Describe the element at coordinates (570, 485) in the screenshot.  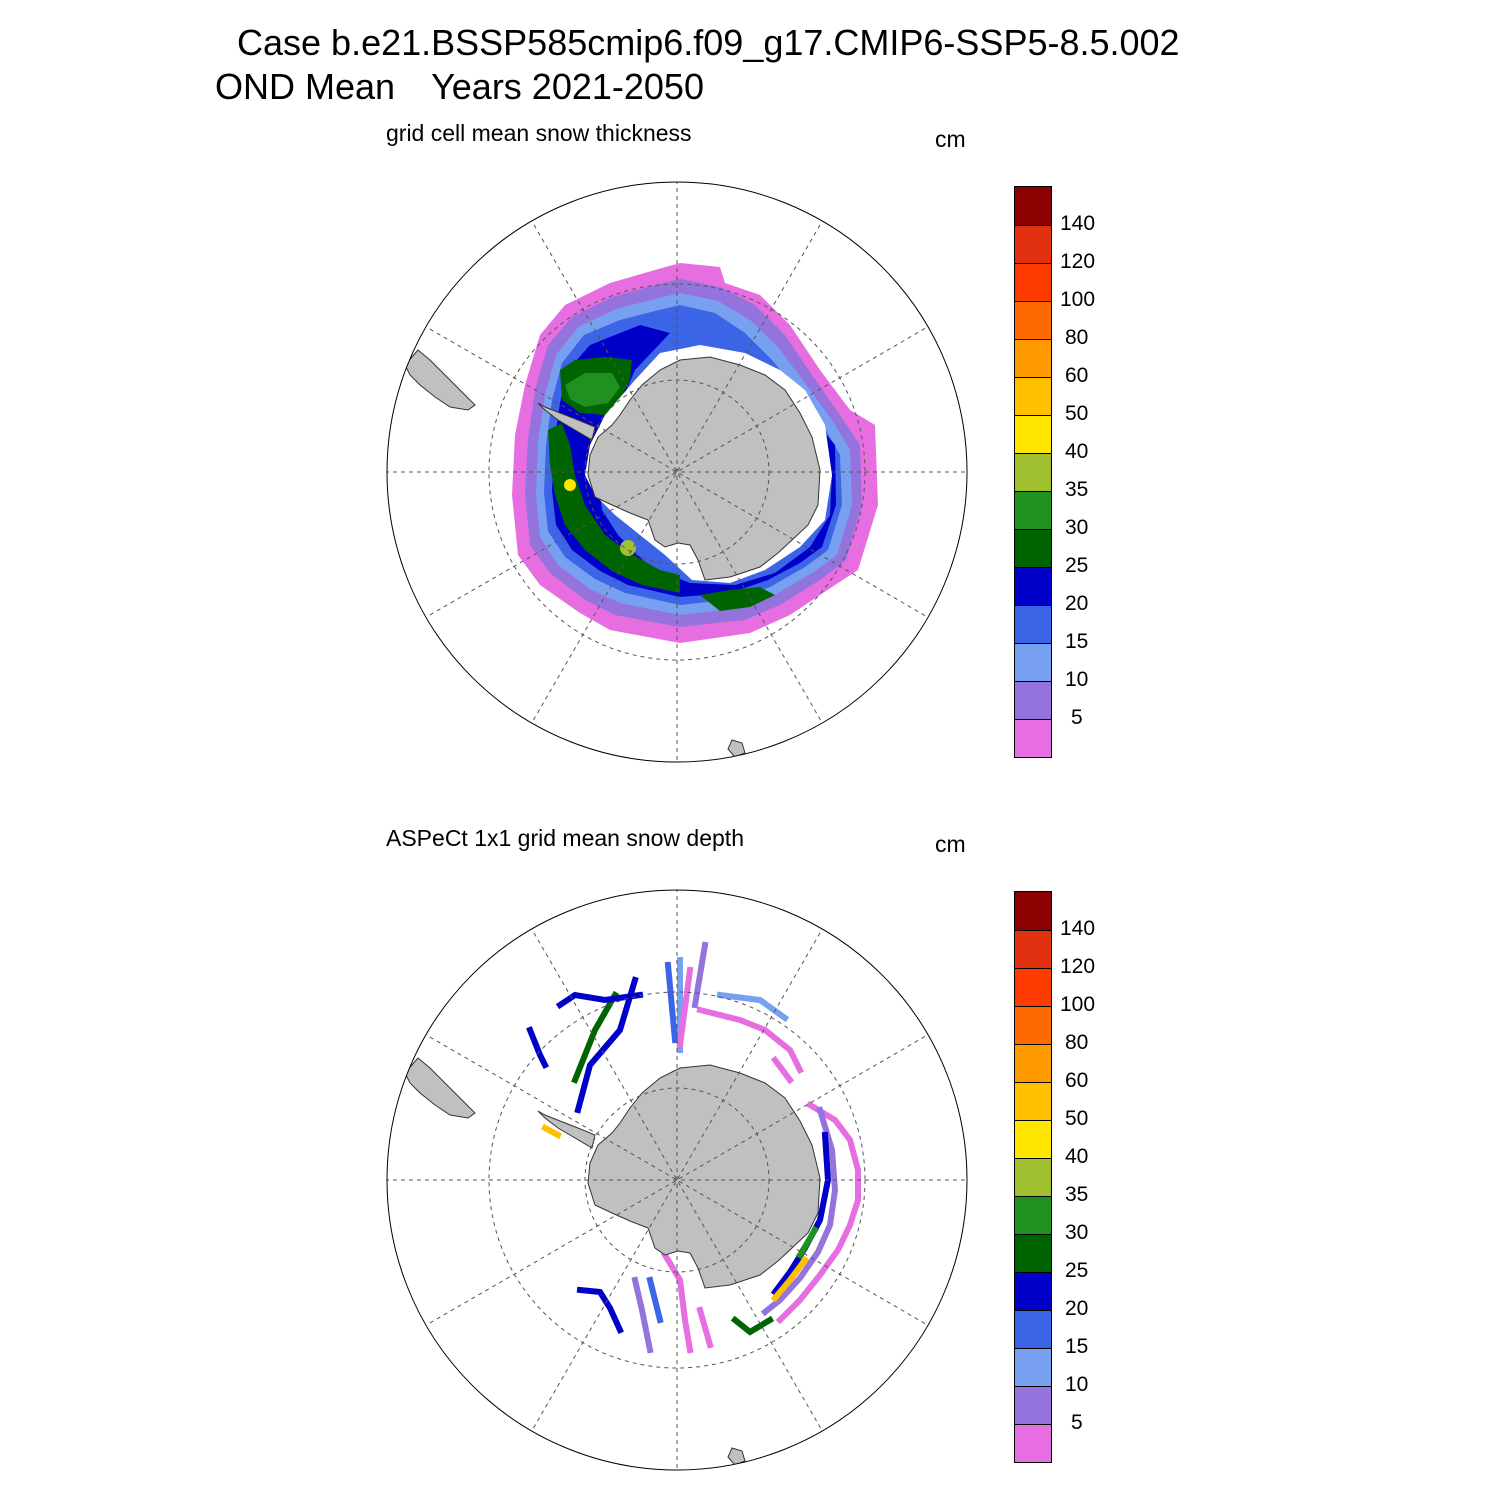
I see `snow-field-45cm` at that location.